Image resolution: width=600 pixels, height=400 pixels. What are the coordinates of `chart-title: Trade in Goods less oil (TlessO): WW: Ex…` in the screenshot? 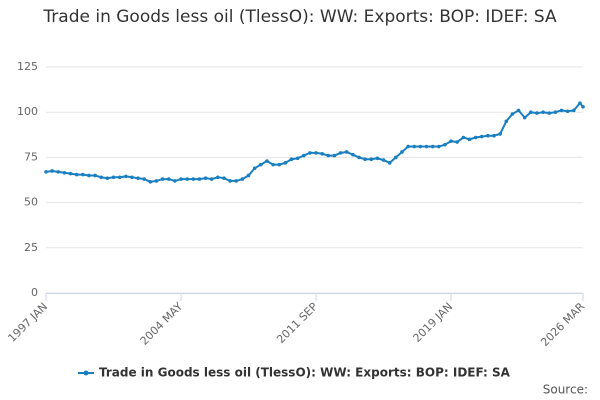 It's located at (300, 17).